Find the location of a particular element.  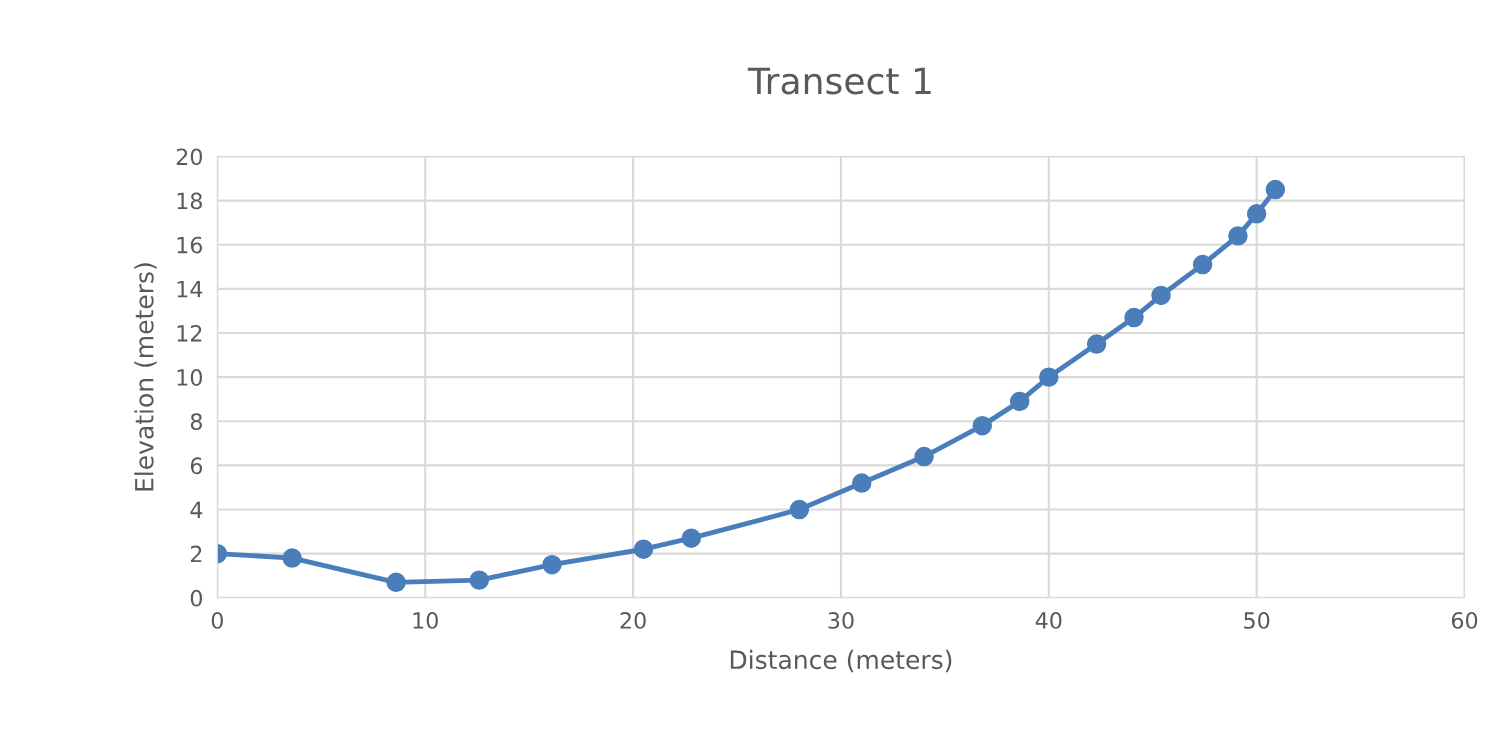

x-tick-label: 0 is located at coordinates (217, 620).